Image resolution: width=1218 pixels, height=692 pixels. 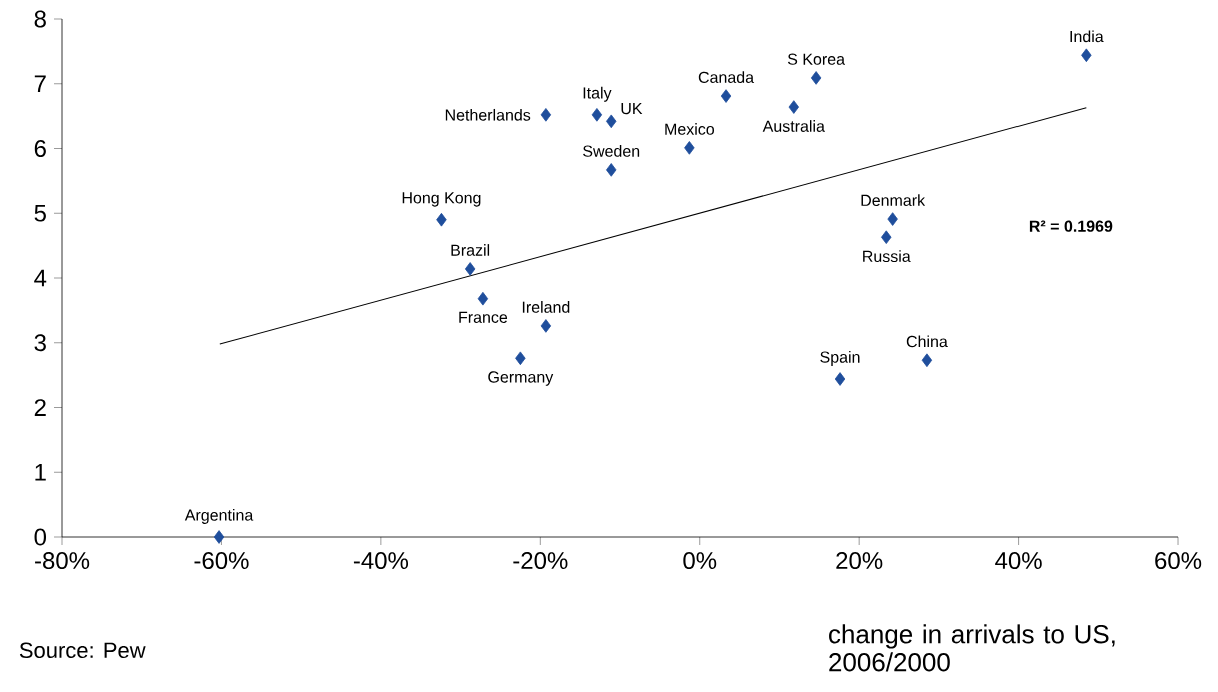 I want to click on annotation: Germany, so click(x=521, y=378).